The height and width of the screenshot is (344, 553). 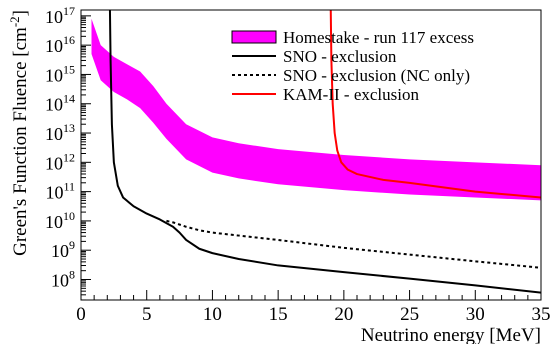 What do you see at coordinates (81, 314) in the screenshot?
I see `x-tick-label: 0` at bounding box center [81, 314].